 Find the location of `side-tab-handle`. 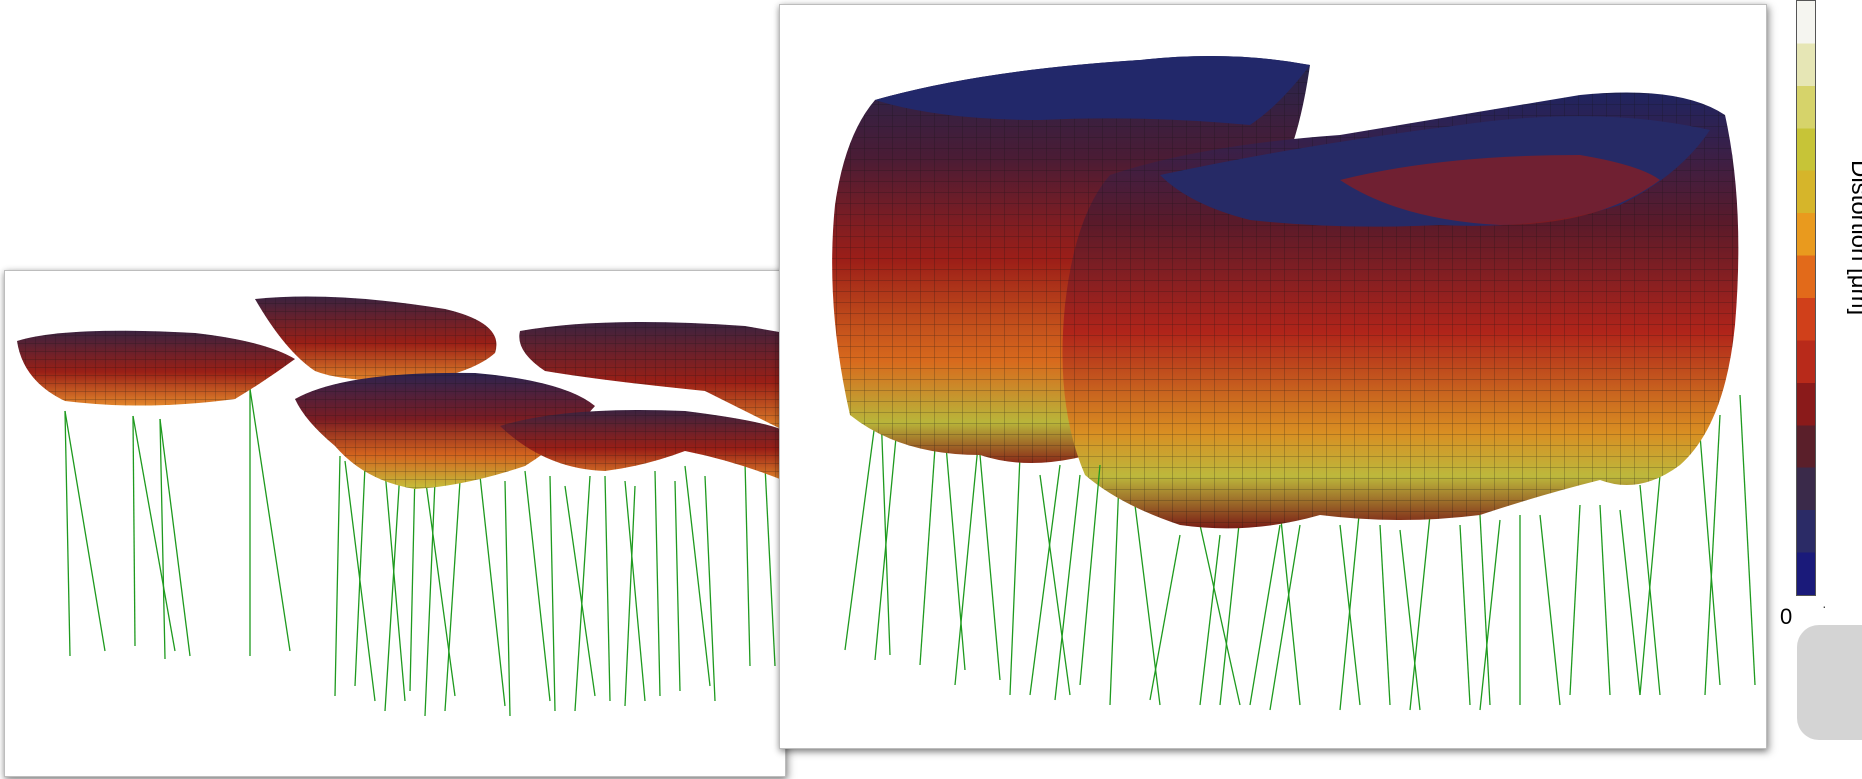

side-tab-handle is located at coordinates (1829, 682).